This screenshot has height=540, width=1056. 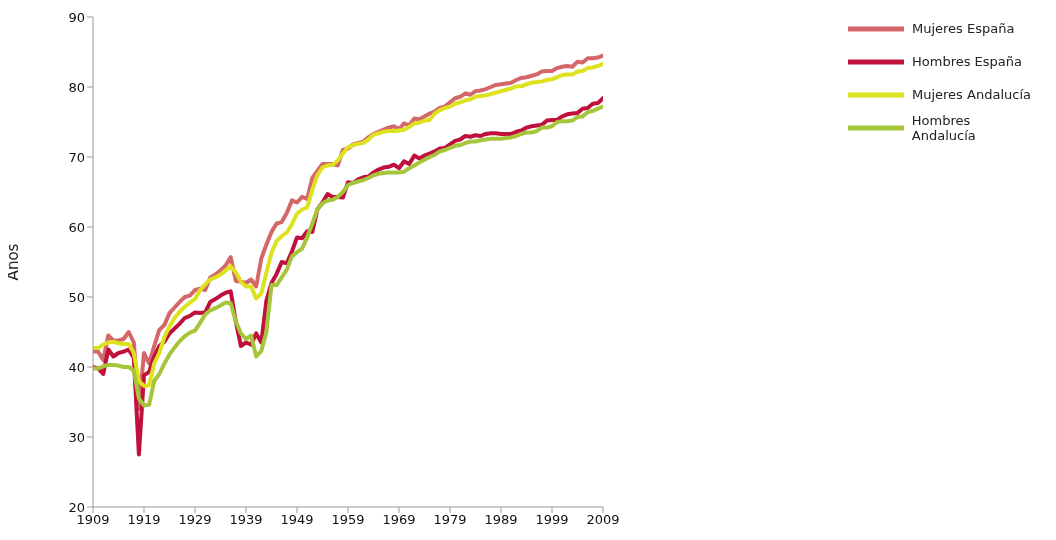 I want to click on x-tick-label: 1969, so click(x=399, y=520).